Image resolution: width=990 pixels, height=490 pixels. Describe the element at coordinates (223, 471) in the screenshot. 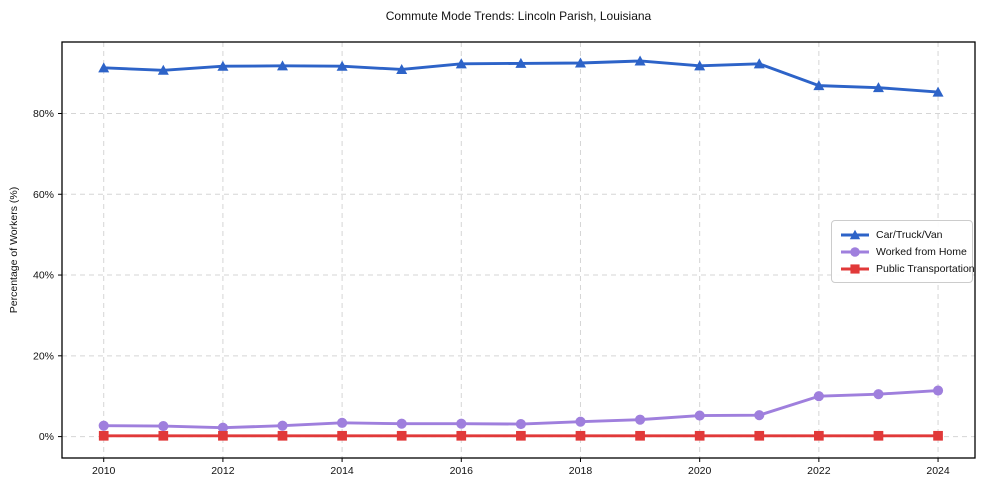

I see `x-tick-label: 2012` at that location.